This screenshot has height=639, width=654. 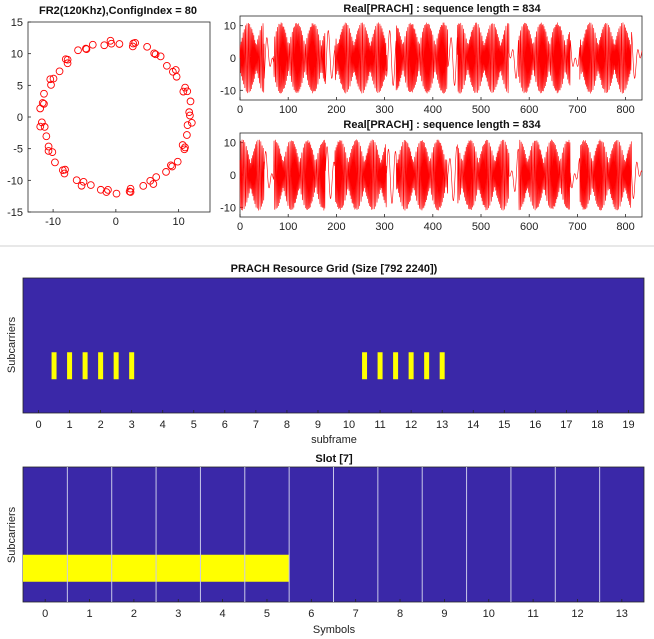 What do you see at coordinates (178, 222) in the screenshot?
I see `constellation-xtick-label: 10` at bounding box center [178, 222].